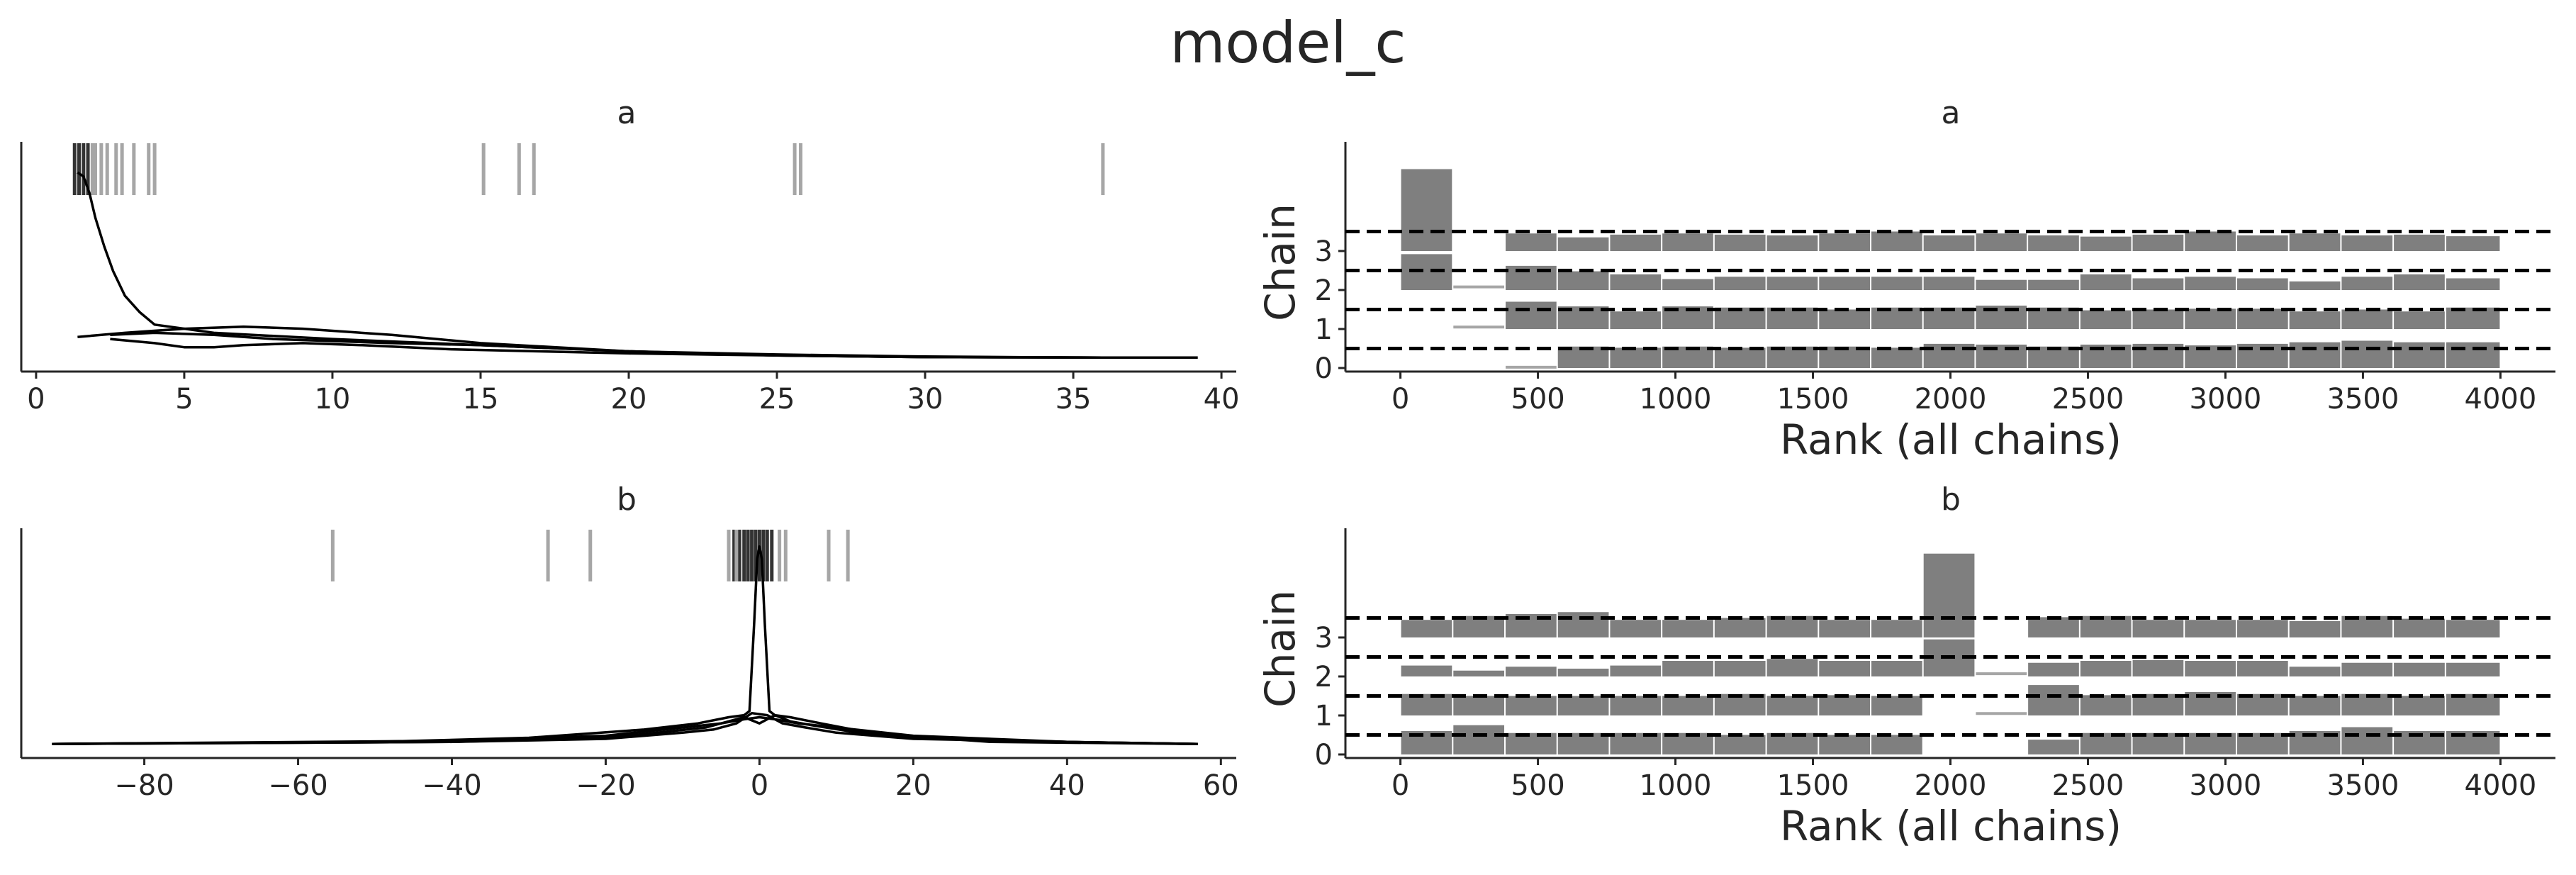 Image resolution: width=2576 pixels, height=875 pixels. I want to click on x-tick-label: 40, so click(1067, 785).